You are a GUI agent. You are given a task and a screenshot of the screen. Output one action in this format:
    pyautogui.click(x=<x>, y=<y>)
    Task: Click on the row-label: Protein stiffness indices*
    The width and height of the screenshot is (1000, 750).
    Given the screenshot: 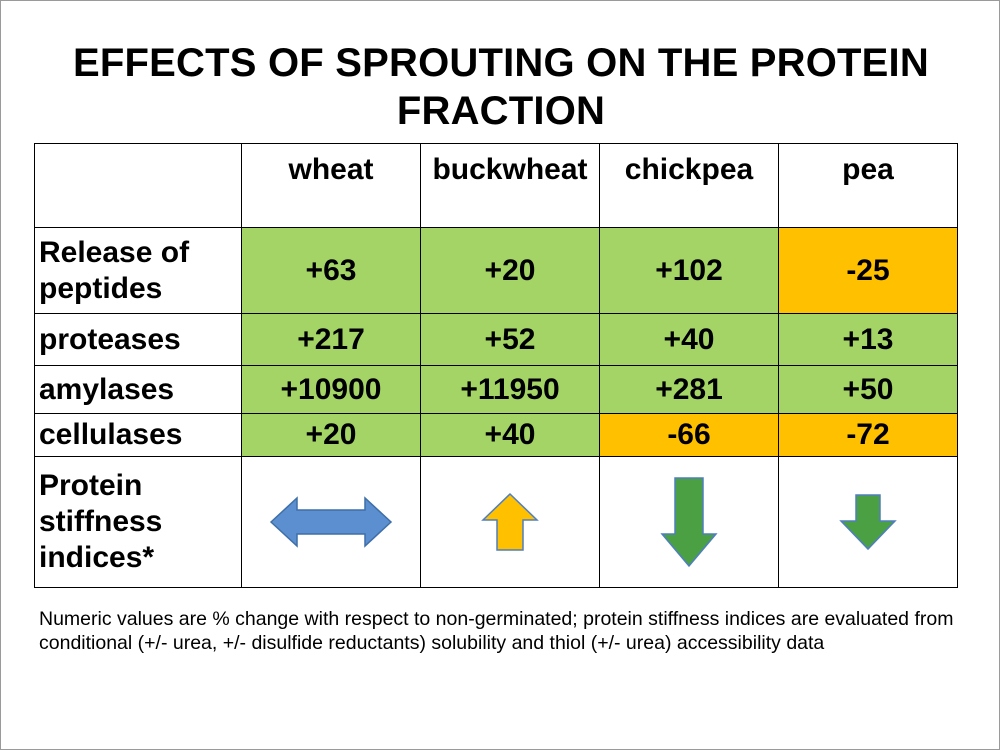 What is the action you would take?
    pyautogui.click(x=138, y=522)
    